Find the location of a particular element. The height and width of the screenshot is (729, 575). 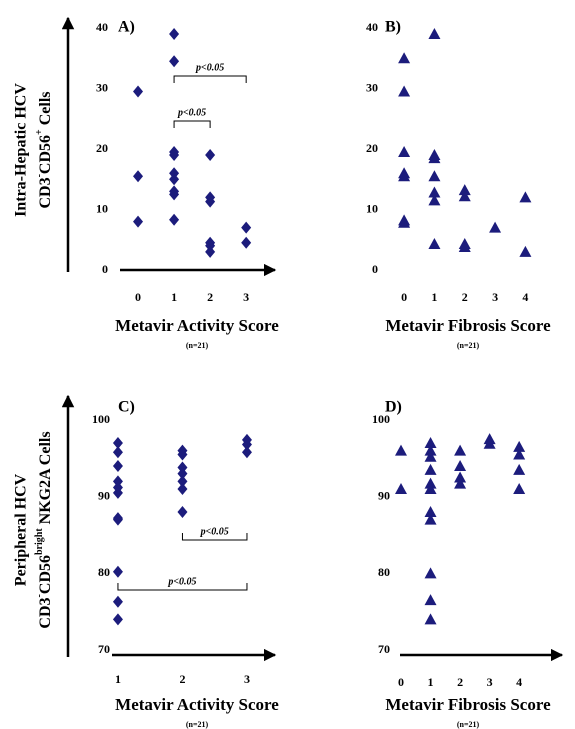

y-tick-label: 90 is located at coordinates (384, 495).